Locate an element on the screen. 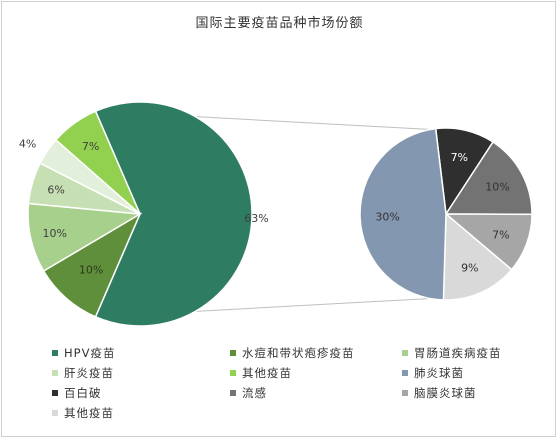  main-pie-label-4: 6% is located at coordinates (55, 190).